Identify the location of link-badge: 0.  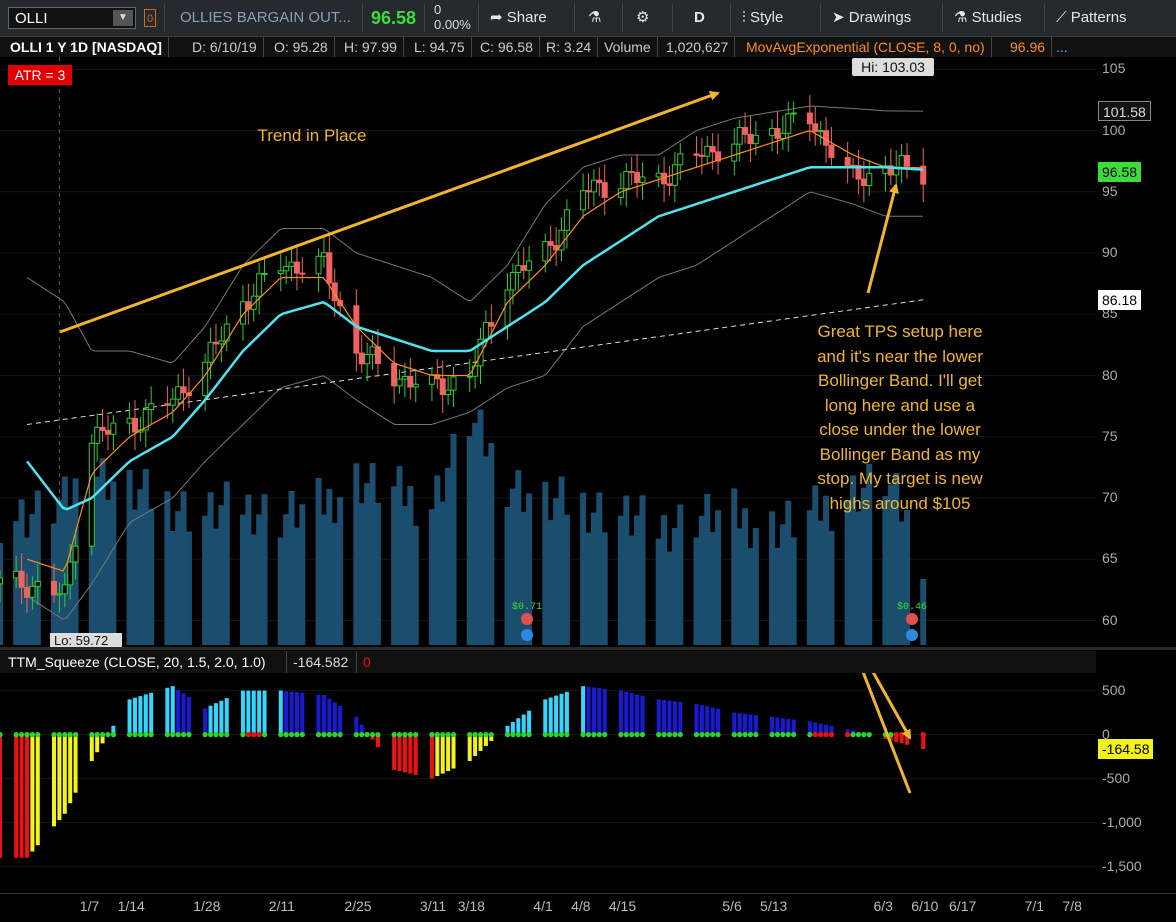
(150, 18).